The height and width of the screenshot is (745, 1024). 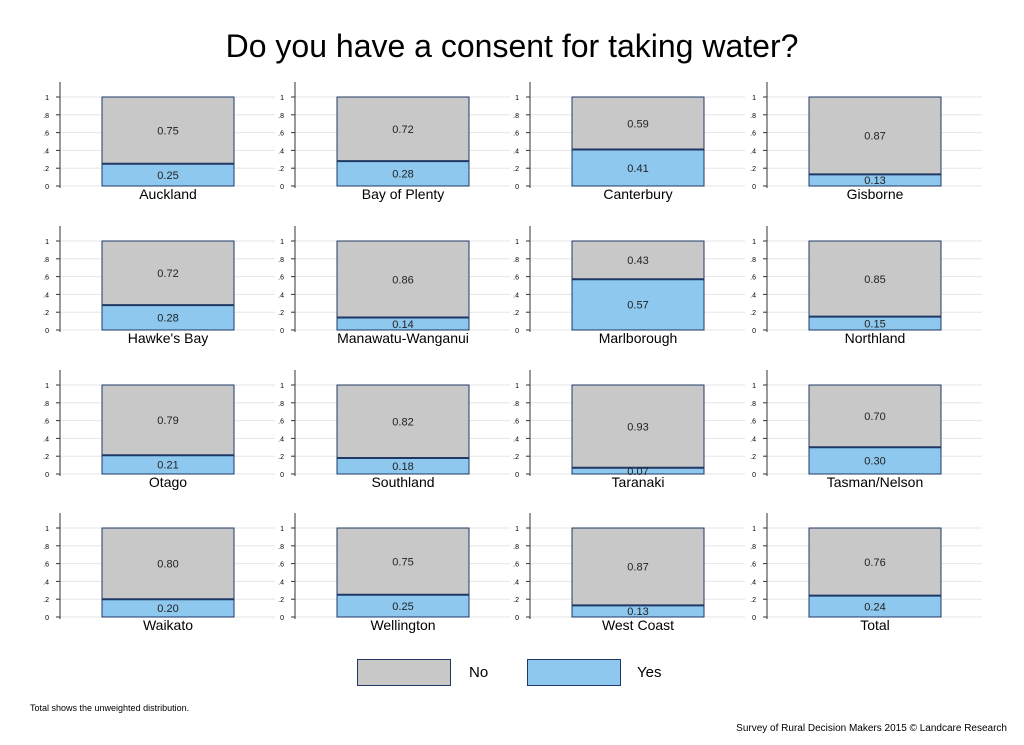 I want to click on data-label-yes: 0.57, so click(x=637, y=306).